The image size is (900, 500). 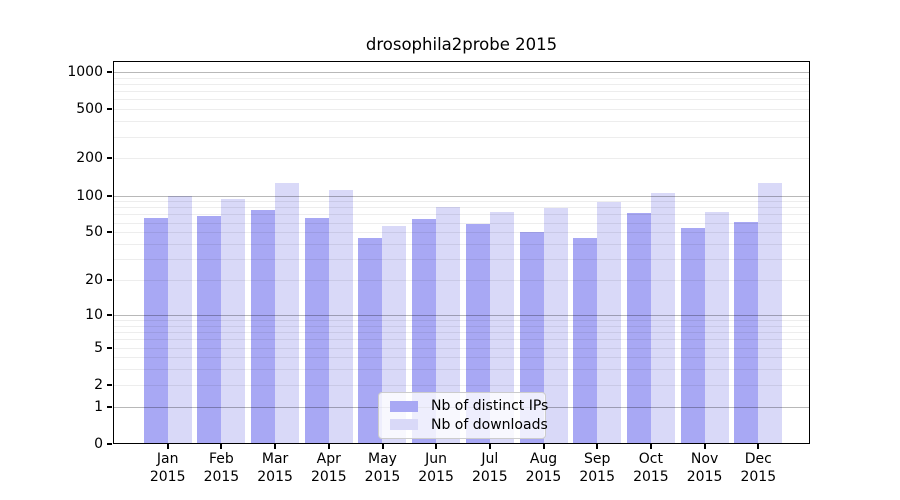 I want to click on x-tick-month: Nov, so click(x=704, y=459).